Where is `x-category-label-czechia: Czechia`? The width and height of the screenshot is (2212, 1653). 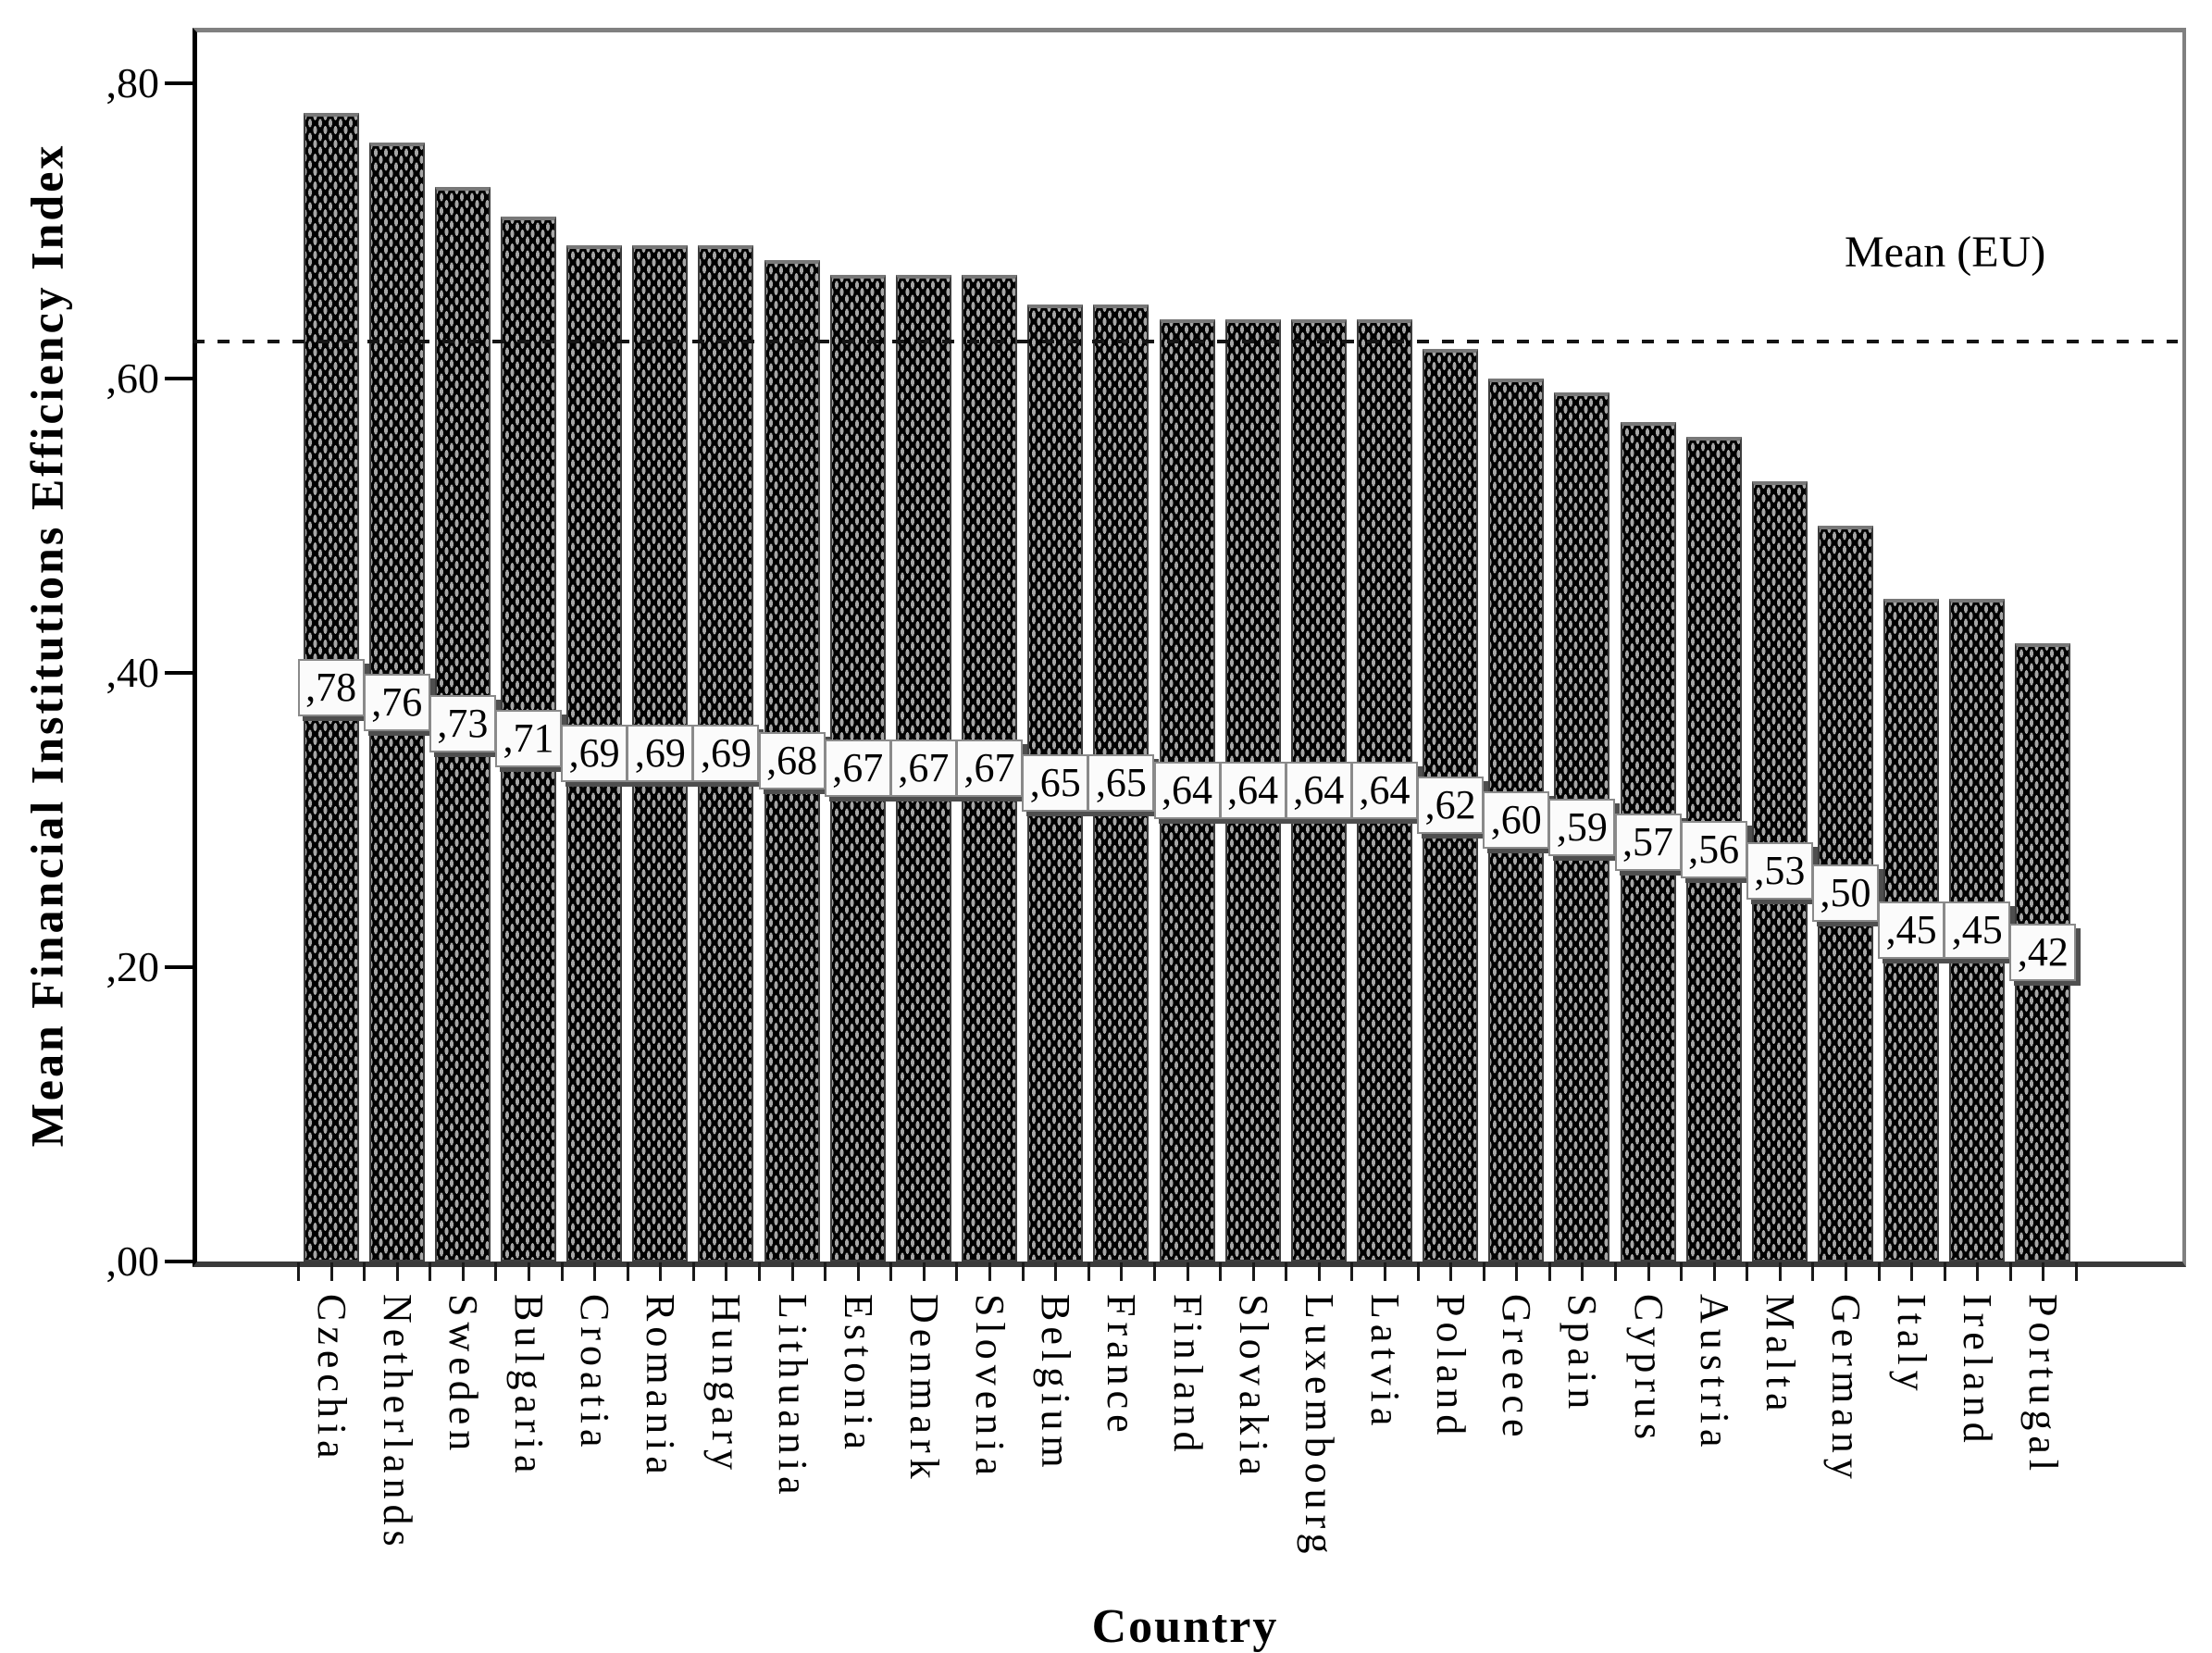
x-category-label-czechia: Czechia is located at coordinates (331, 1379).